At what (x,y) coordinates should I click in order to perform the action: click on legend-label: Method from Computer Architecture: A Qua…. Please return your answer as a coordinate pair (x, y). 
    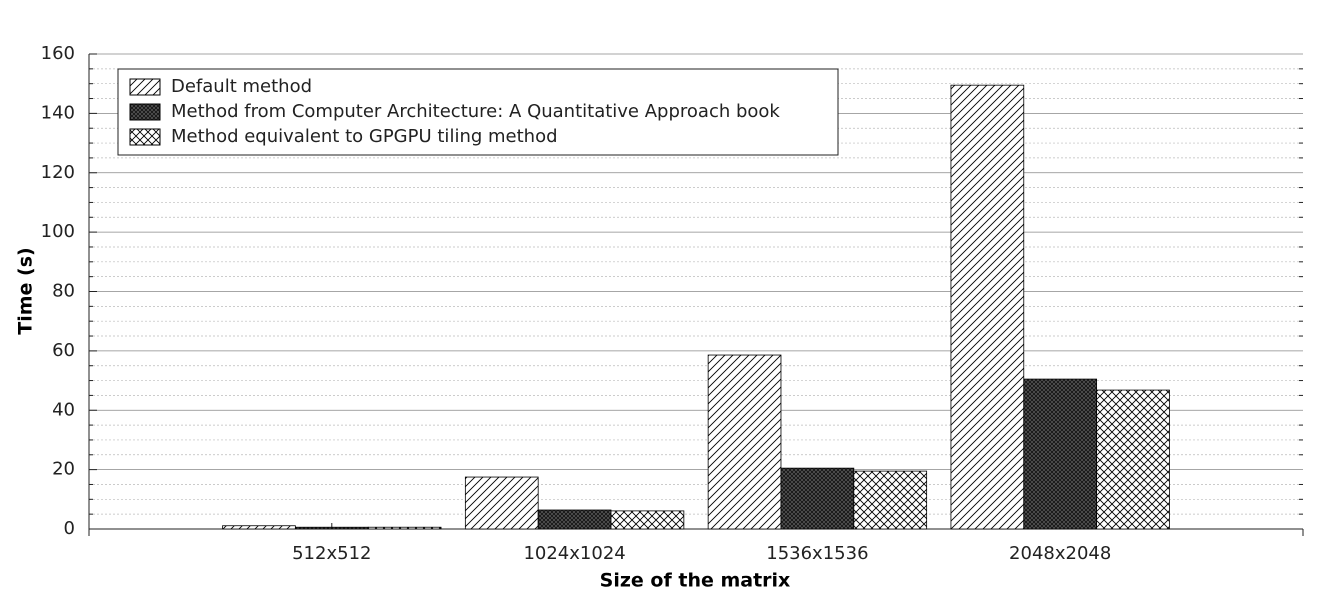
    Looking at the image, I should click on (475, 111).